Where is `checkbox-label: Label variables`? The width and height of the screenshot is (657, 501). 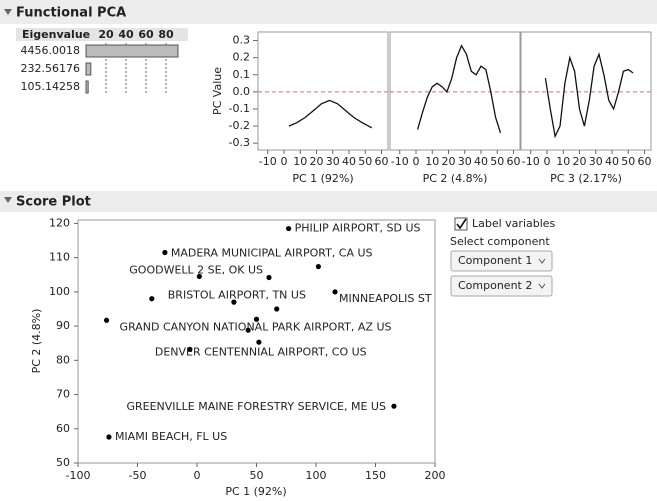
checkbox-label: Label variables is located at coordinates (514, 223).